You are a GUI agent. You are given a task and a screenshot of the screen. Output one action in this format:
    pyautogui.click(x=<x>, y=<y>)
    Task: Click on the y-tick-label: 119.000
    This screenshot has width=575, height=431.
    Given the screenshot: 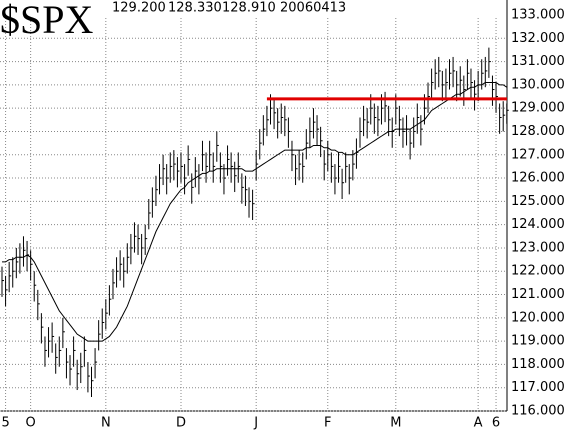 What is the action you would take?
    pyautogui.click(x=538, y=341)
    